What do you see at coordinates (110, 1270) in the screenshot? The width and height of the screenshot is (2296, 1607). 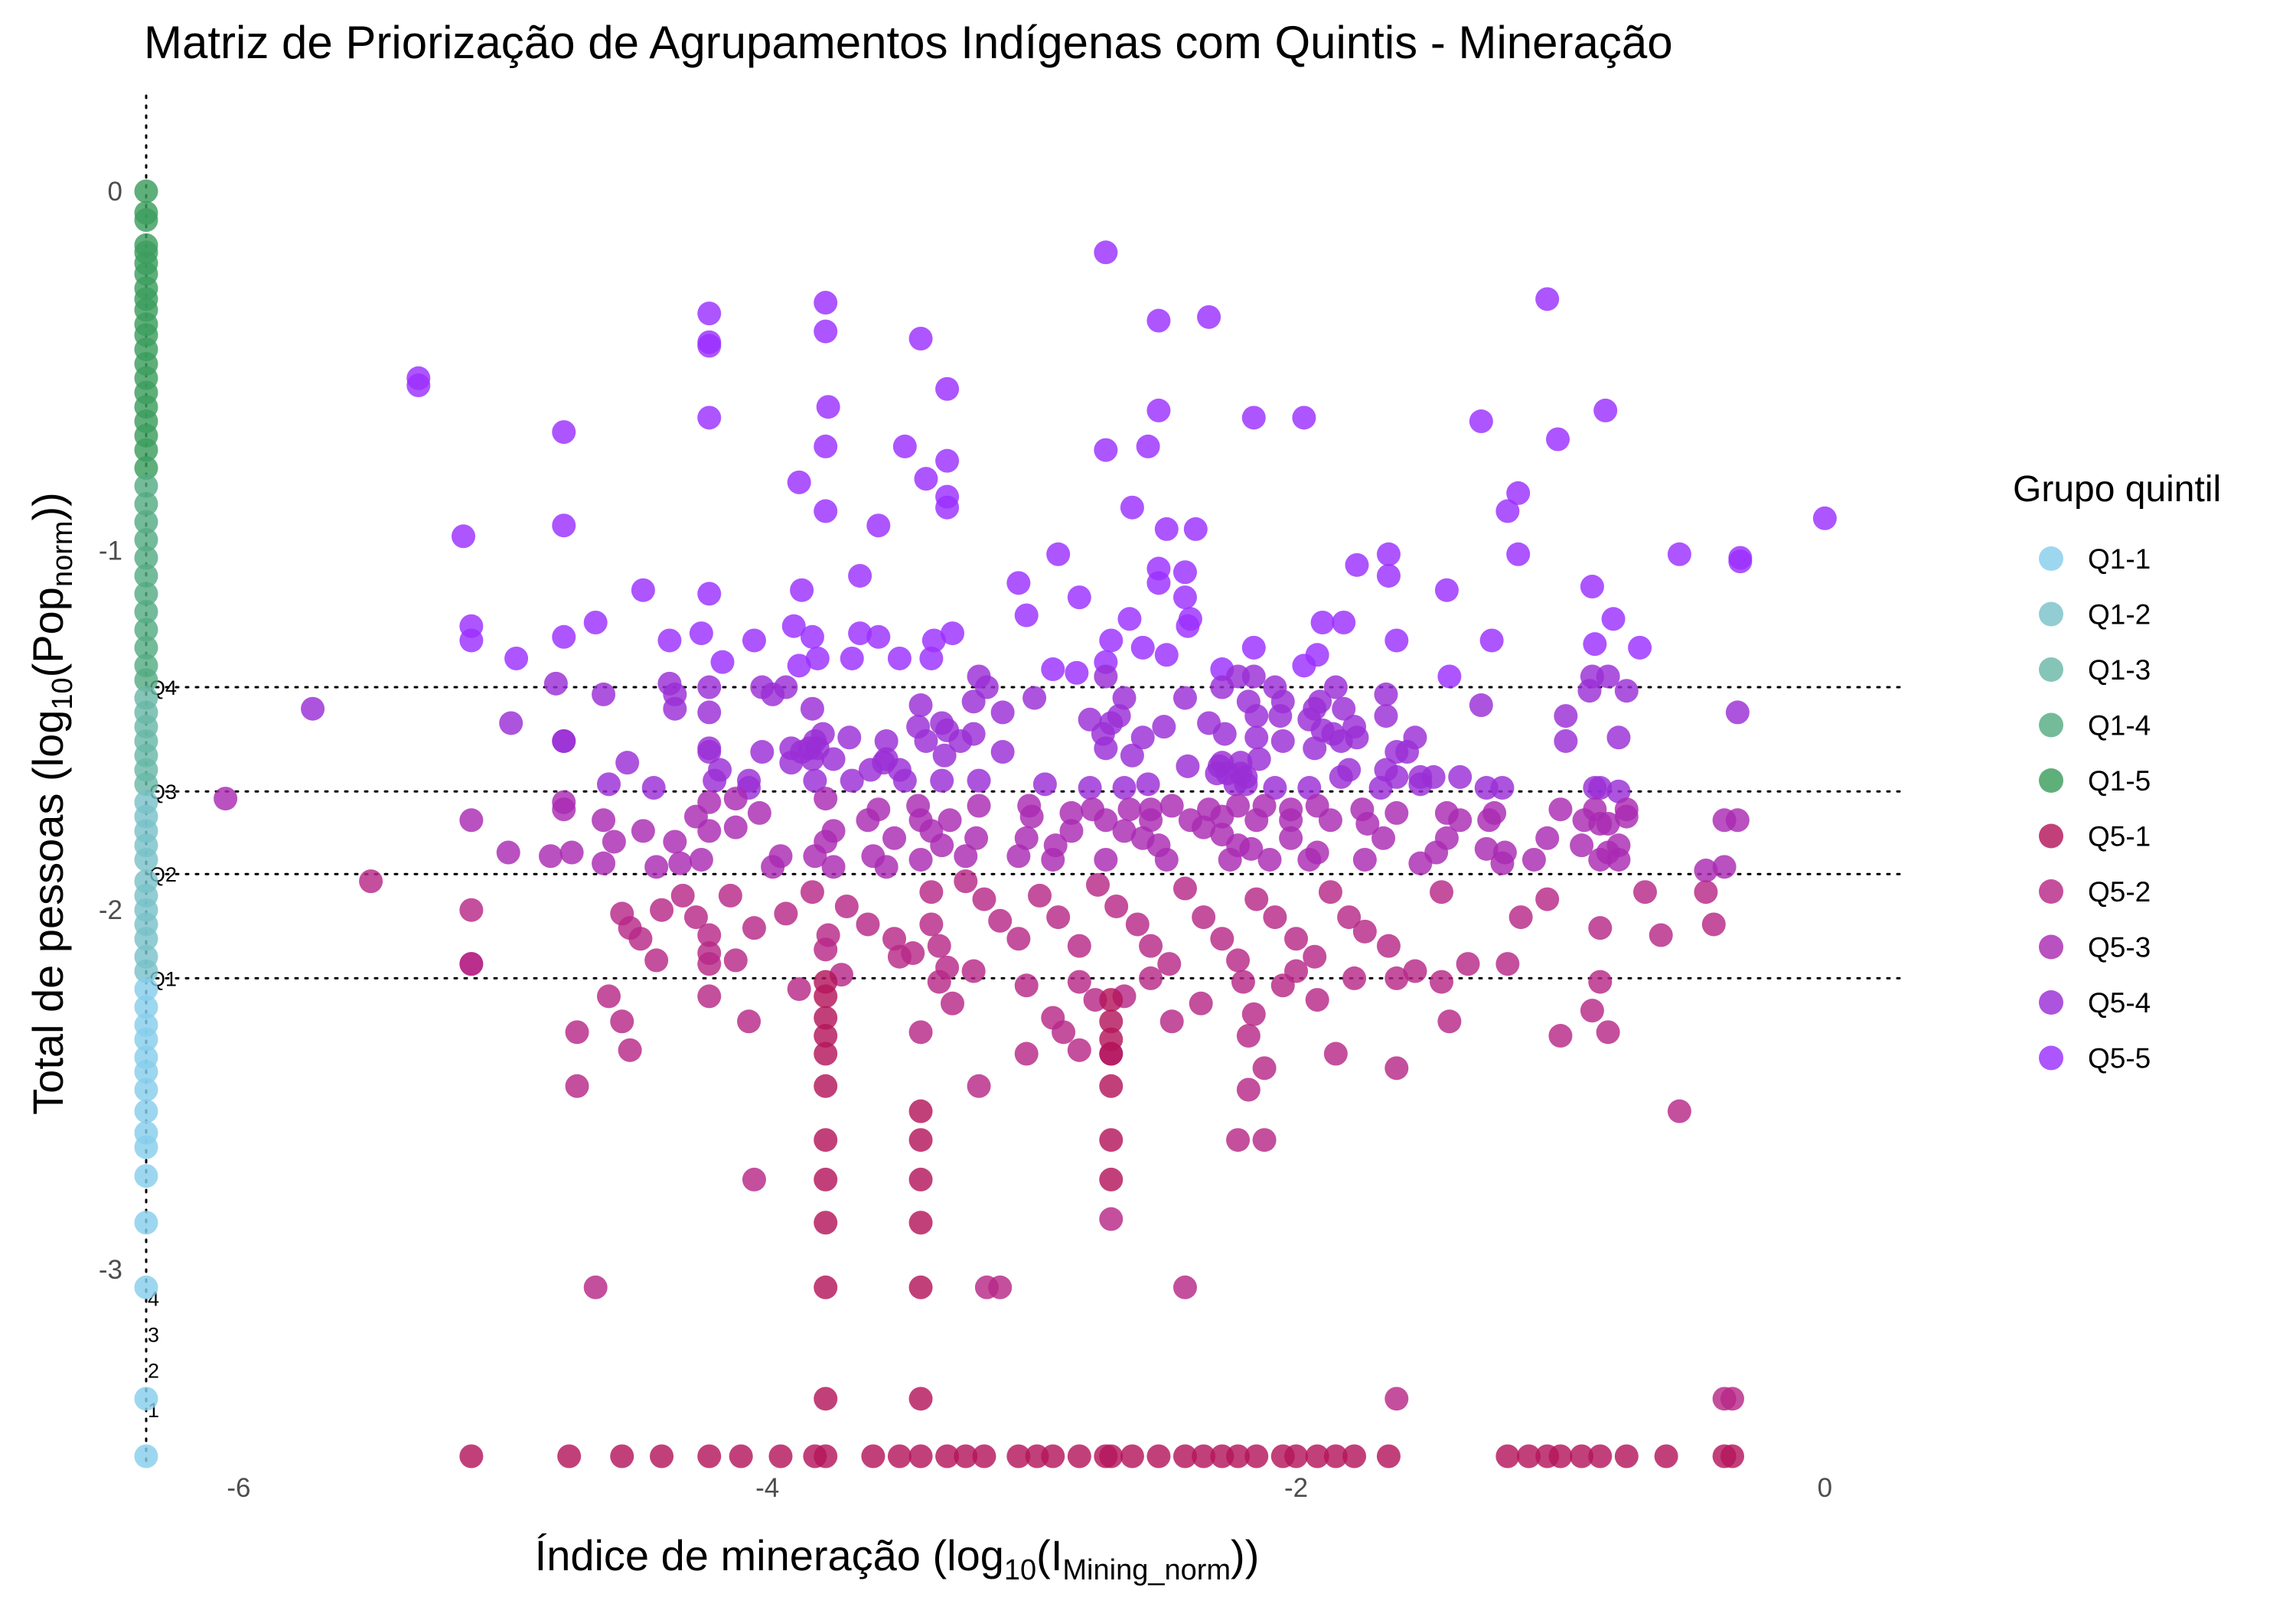 I see `y-tick-label: -3` at bounding box center [110, 1270].